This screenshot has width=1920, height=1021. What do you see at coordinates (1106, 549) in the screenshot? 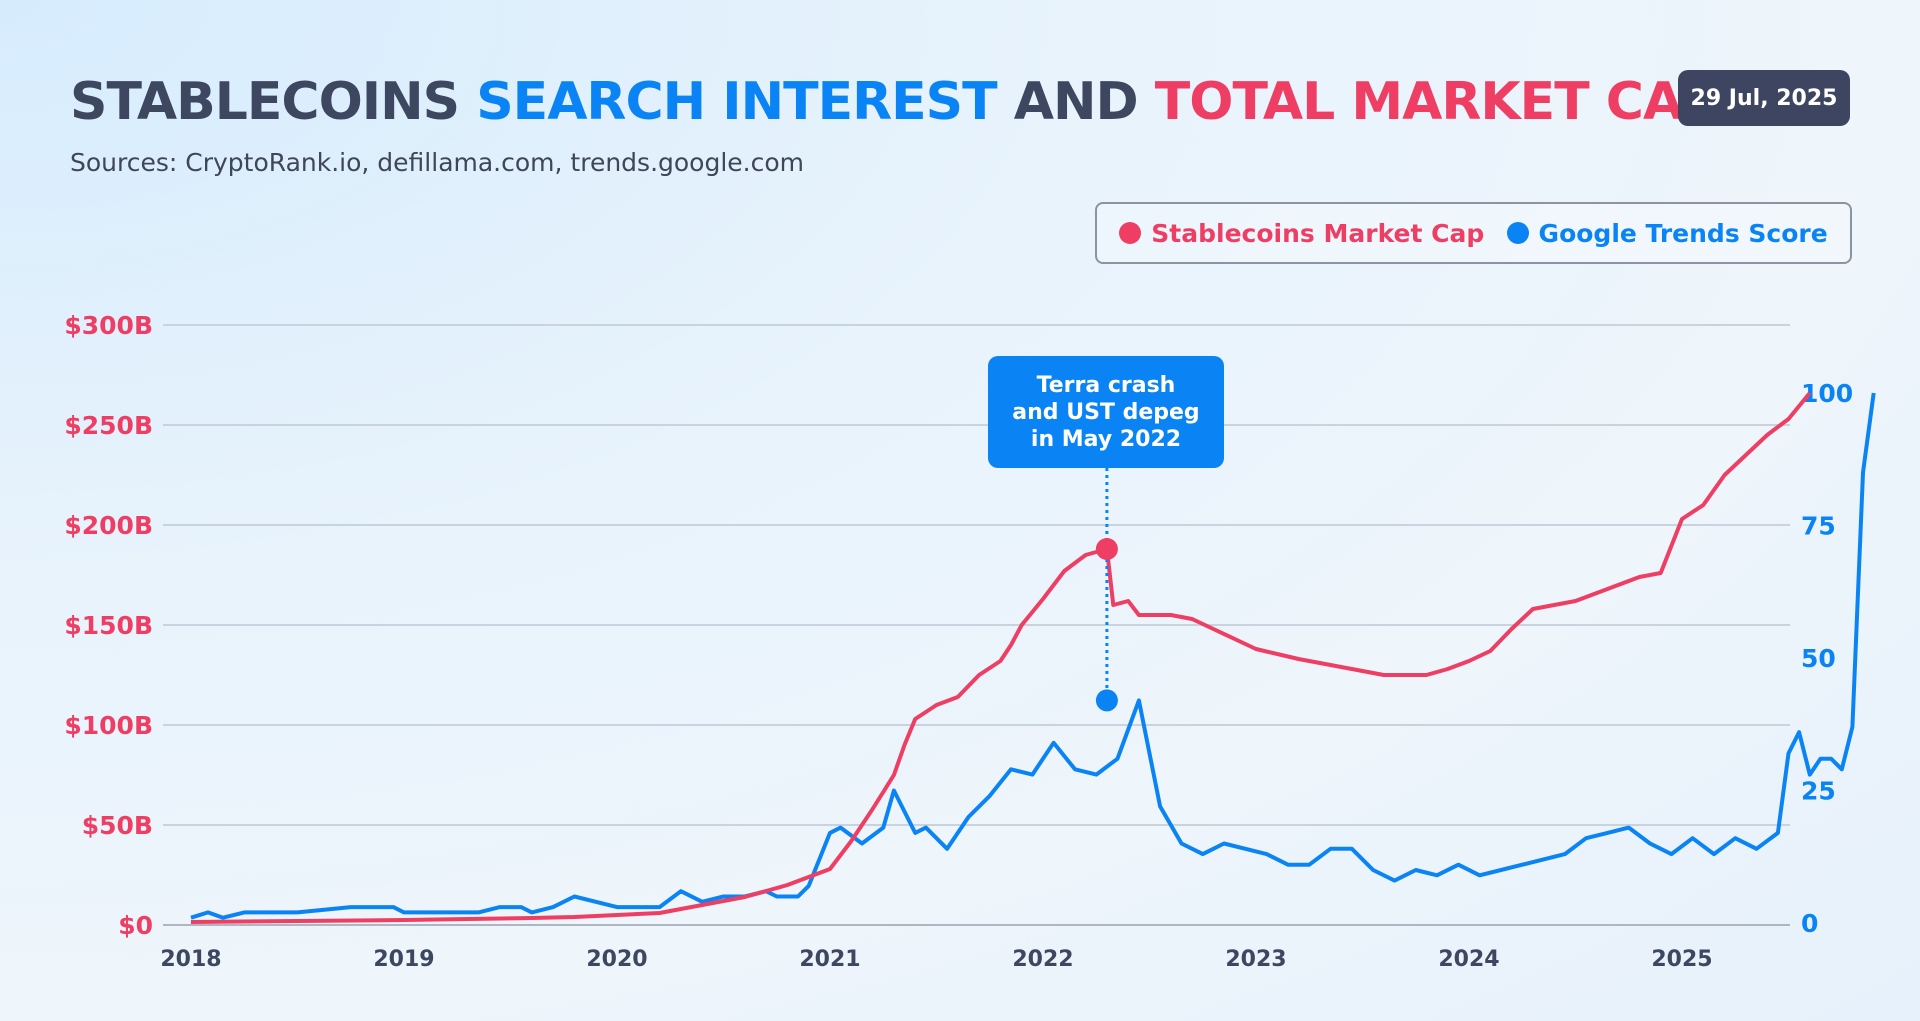
I see `annotation-marker-market-cap` at bounding box center [1106, 549].